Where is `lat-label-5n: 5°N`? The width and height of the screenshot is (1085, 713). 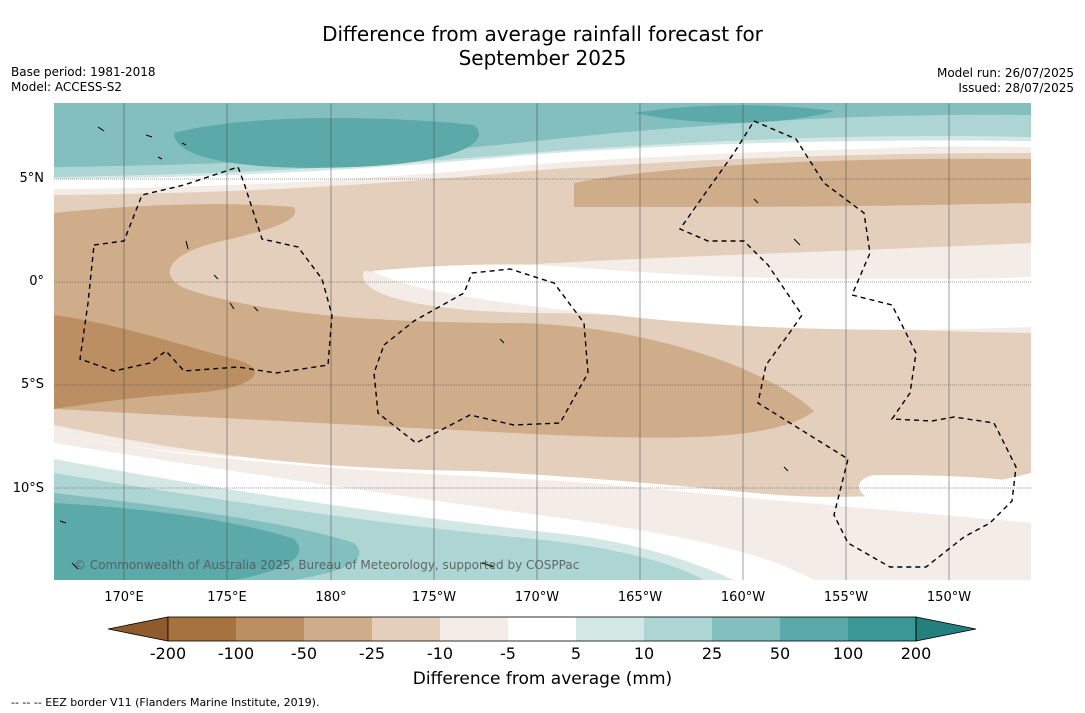
lat-label-5n: 5°N is located at coordinates (32, 178).